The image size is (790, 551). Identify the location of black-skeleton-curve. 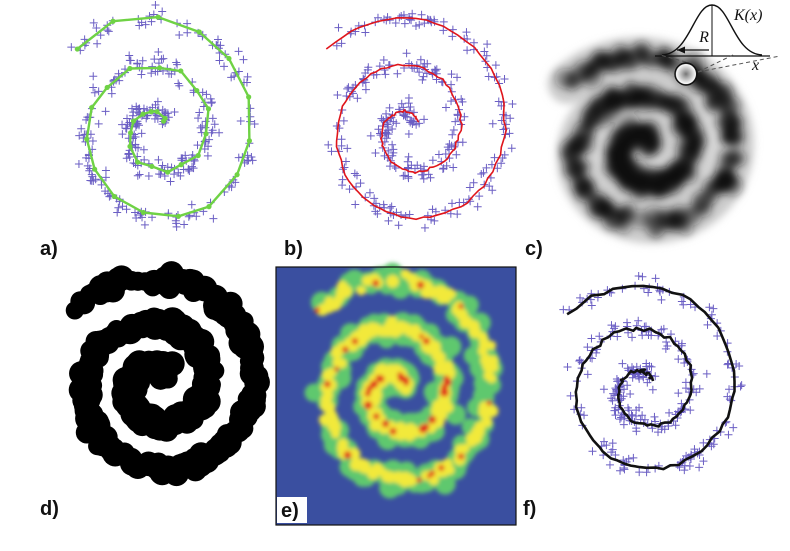
(651, 377).